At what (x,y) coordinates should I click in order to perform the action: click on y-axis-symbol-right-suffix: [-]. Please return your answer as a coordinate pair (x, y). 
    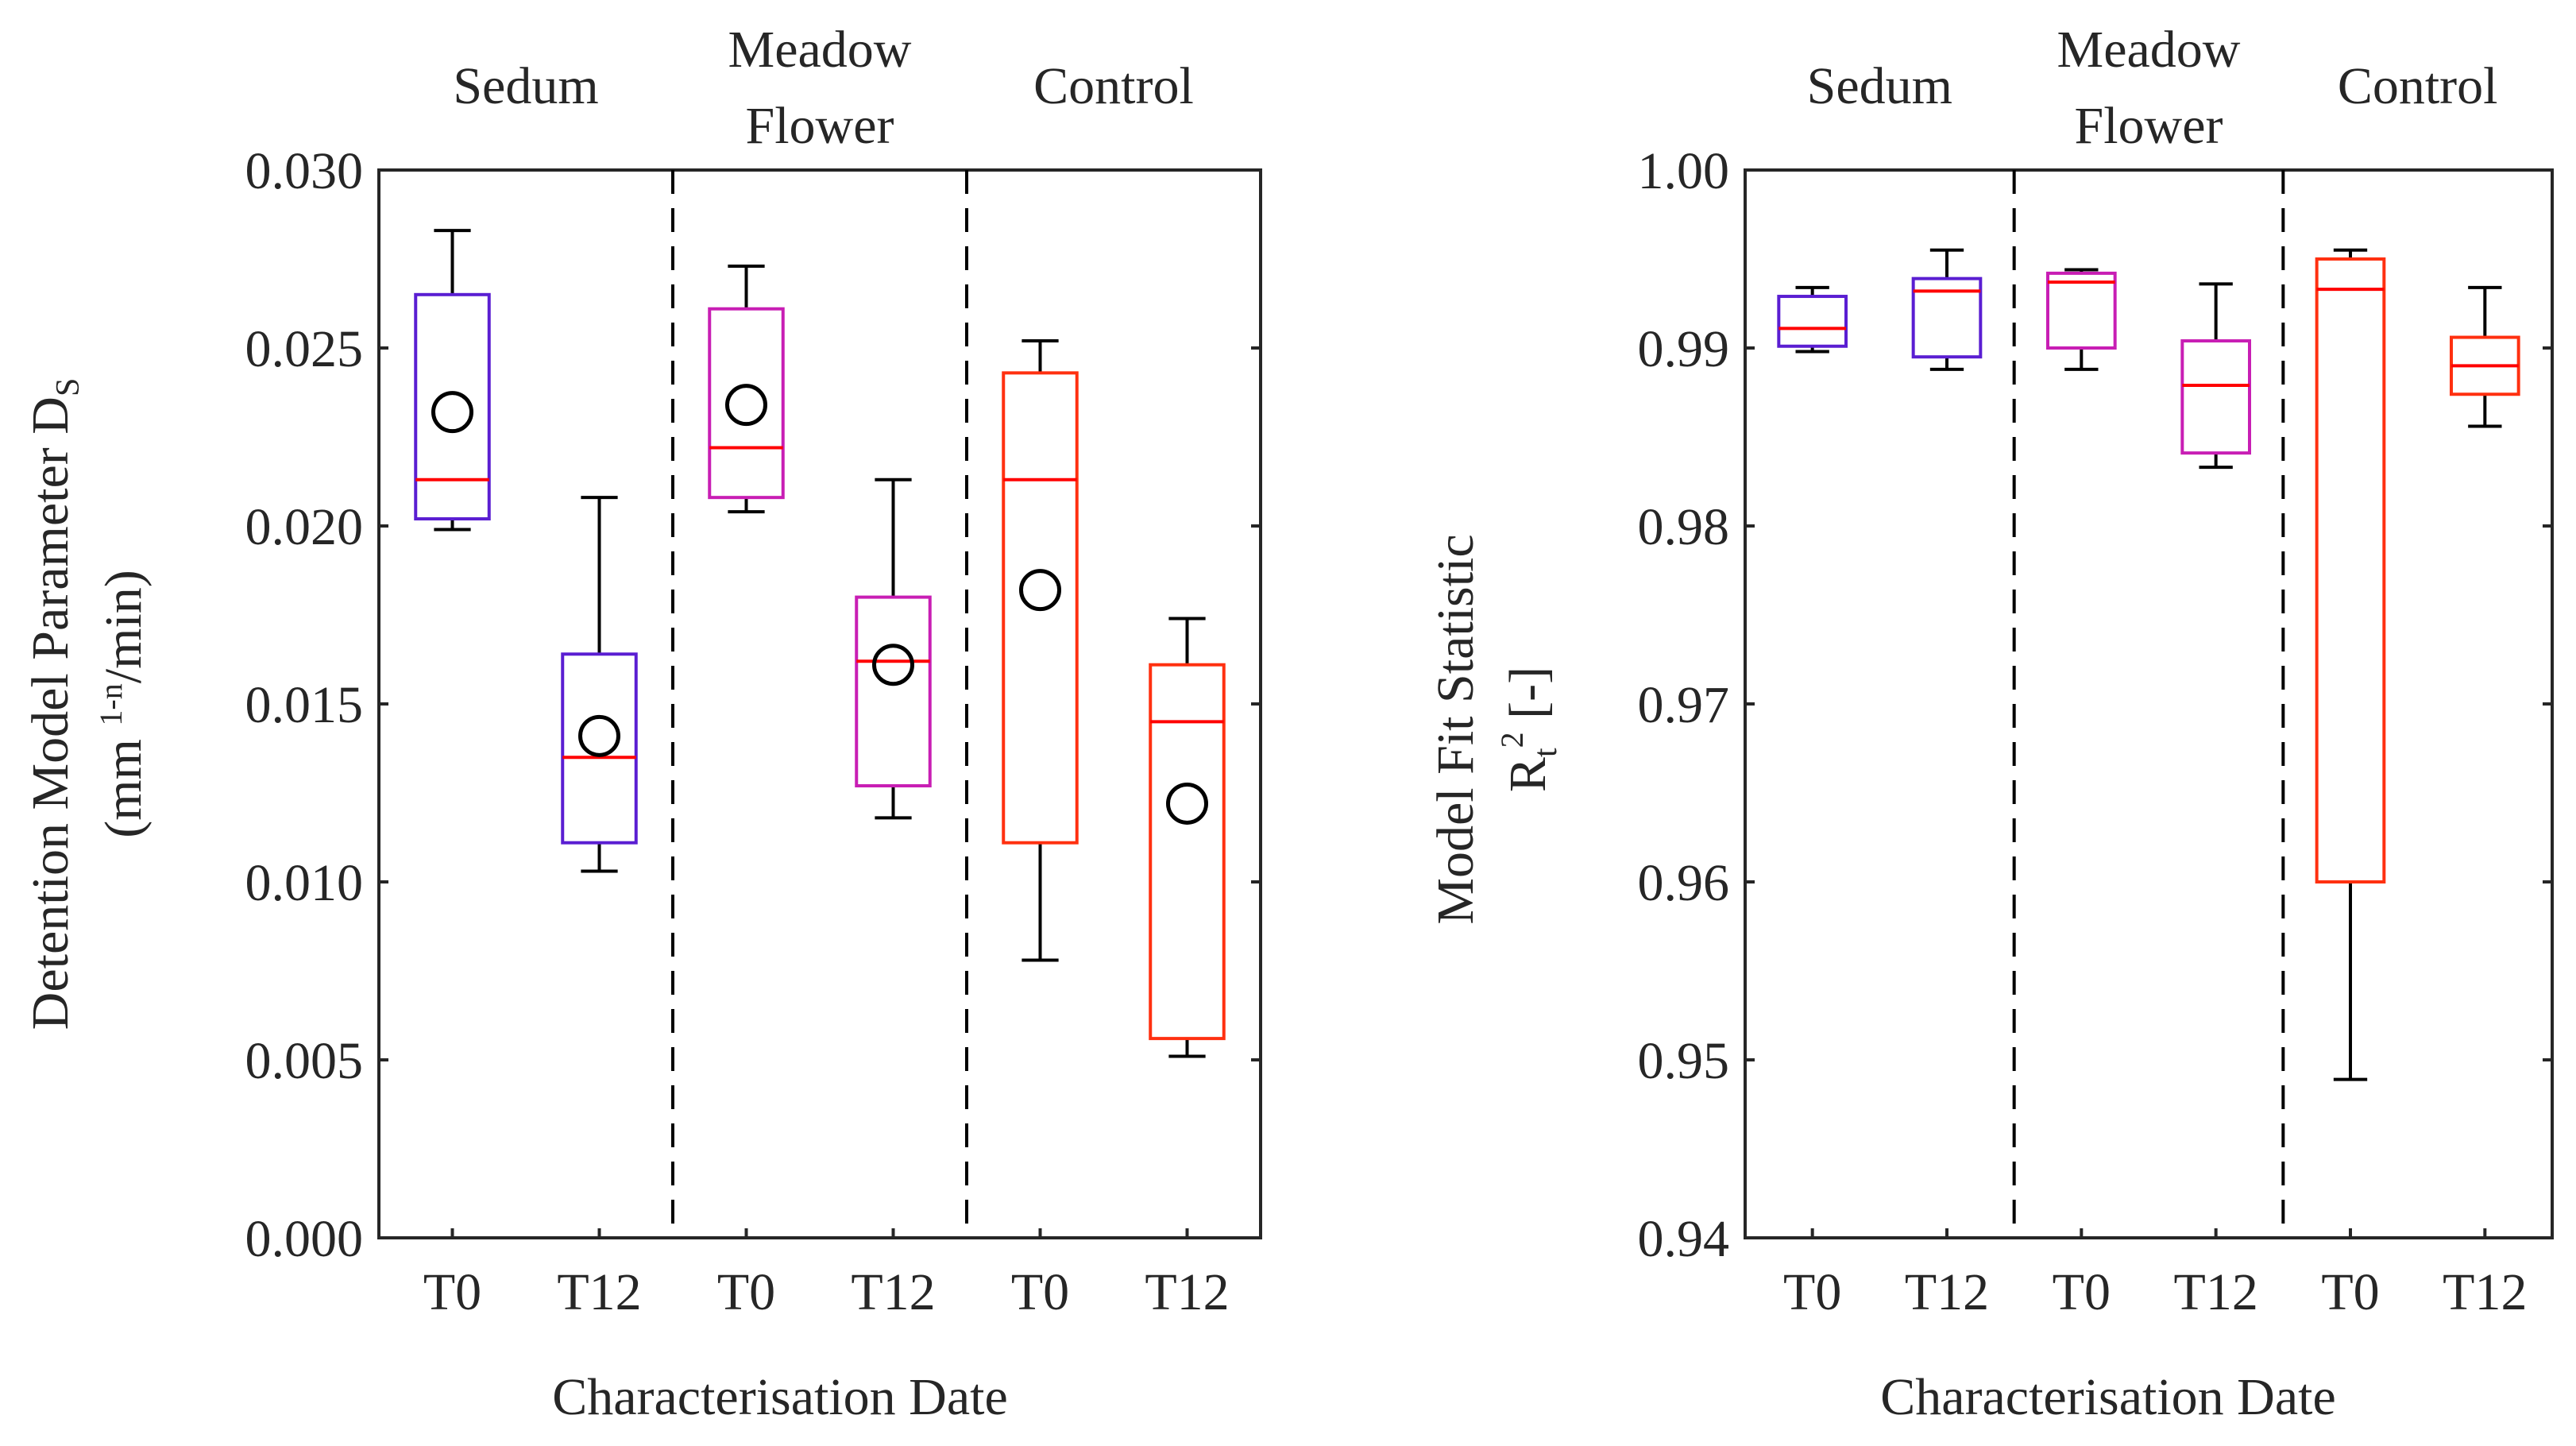
    Looking at the image, I should click on (1528, 699).